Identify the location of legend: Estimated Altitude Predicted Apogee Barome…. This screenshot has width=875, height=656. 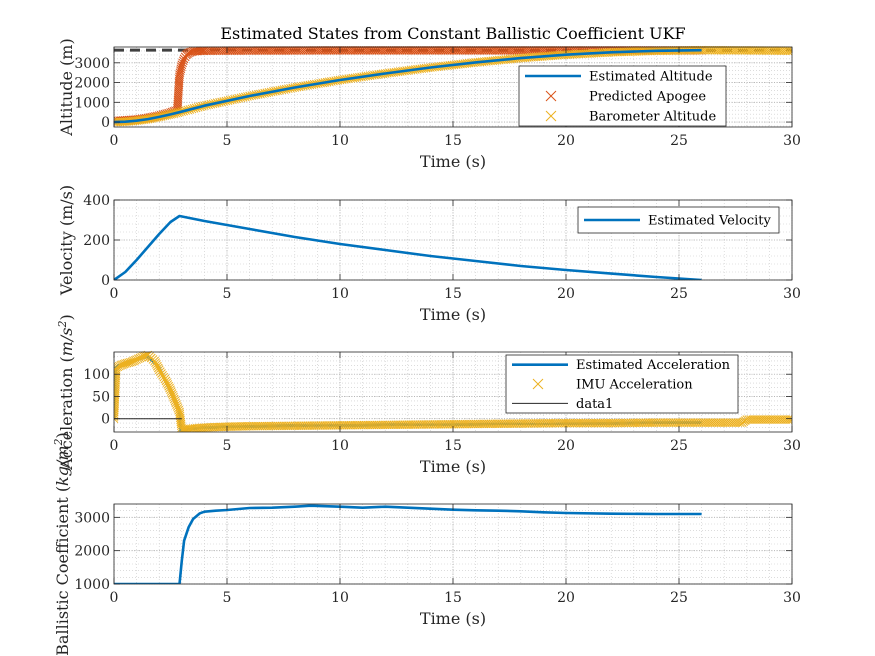
(622, 96).